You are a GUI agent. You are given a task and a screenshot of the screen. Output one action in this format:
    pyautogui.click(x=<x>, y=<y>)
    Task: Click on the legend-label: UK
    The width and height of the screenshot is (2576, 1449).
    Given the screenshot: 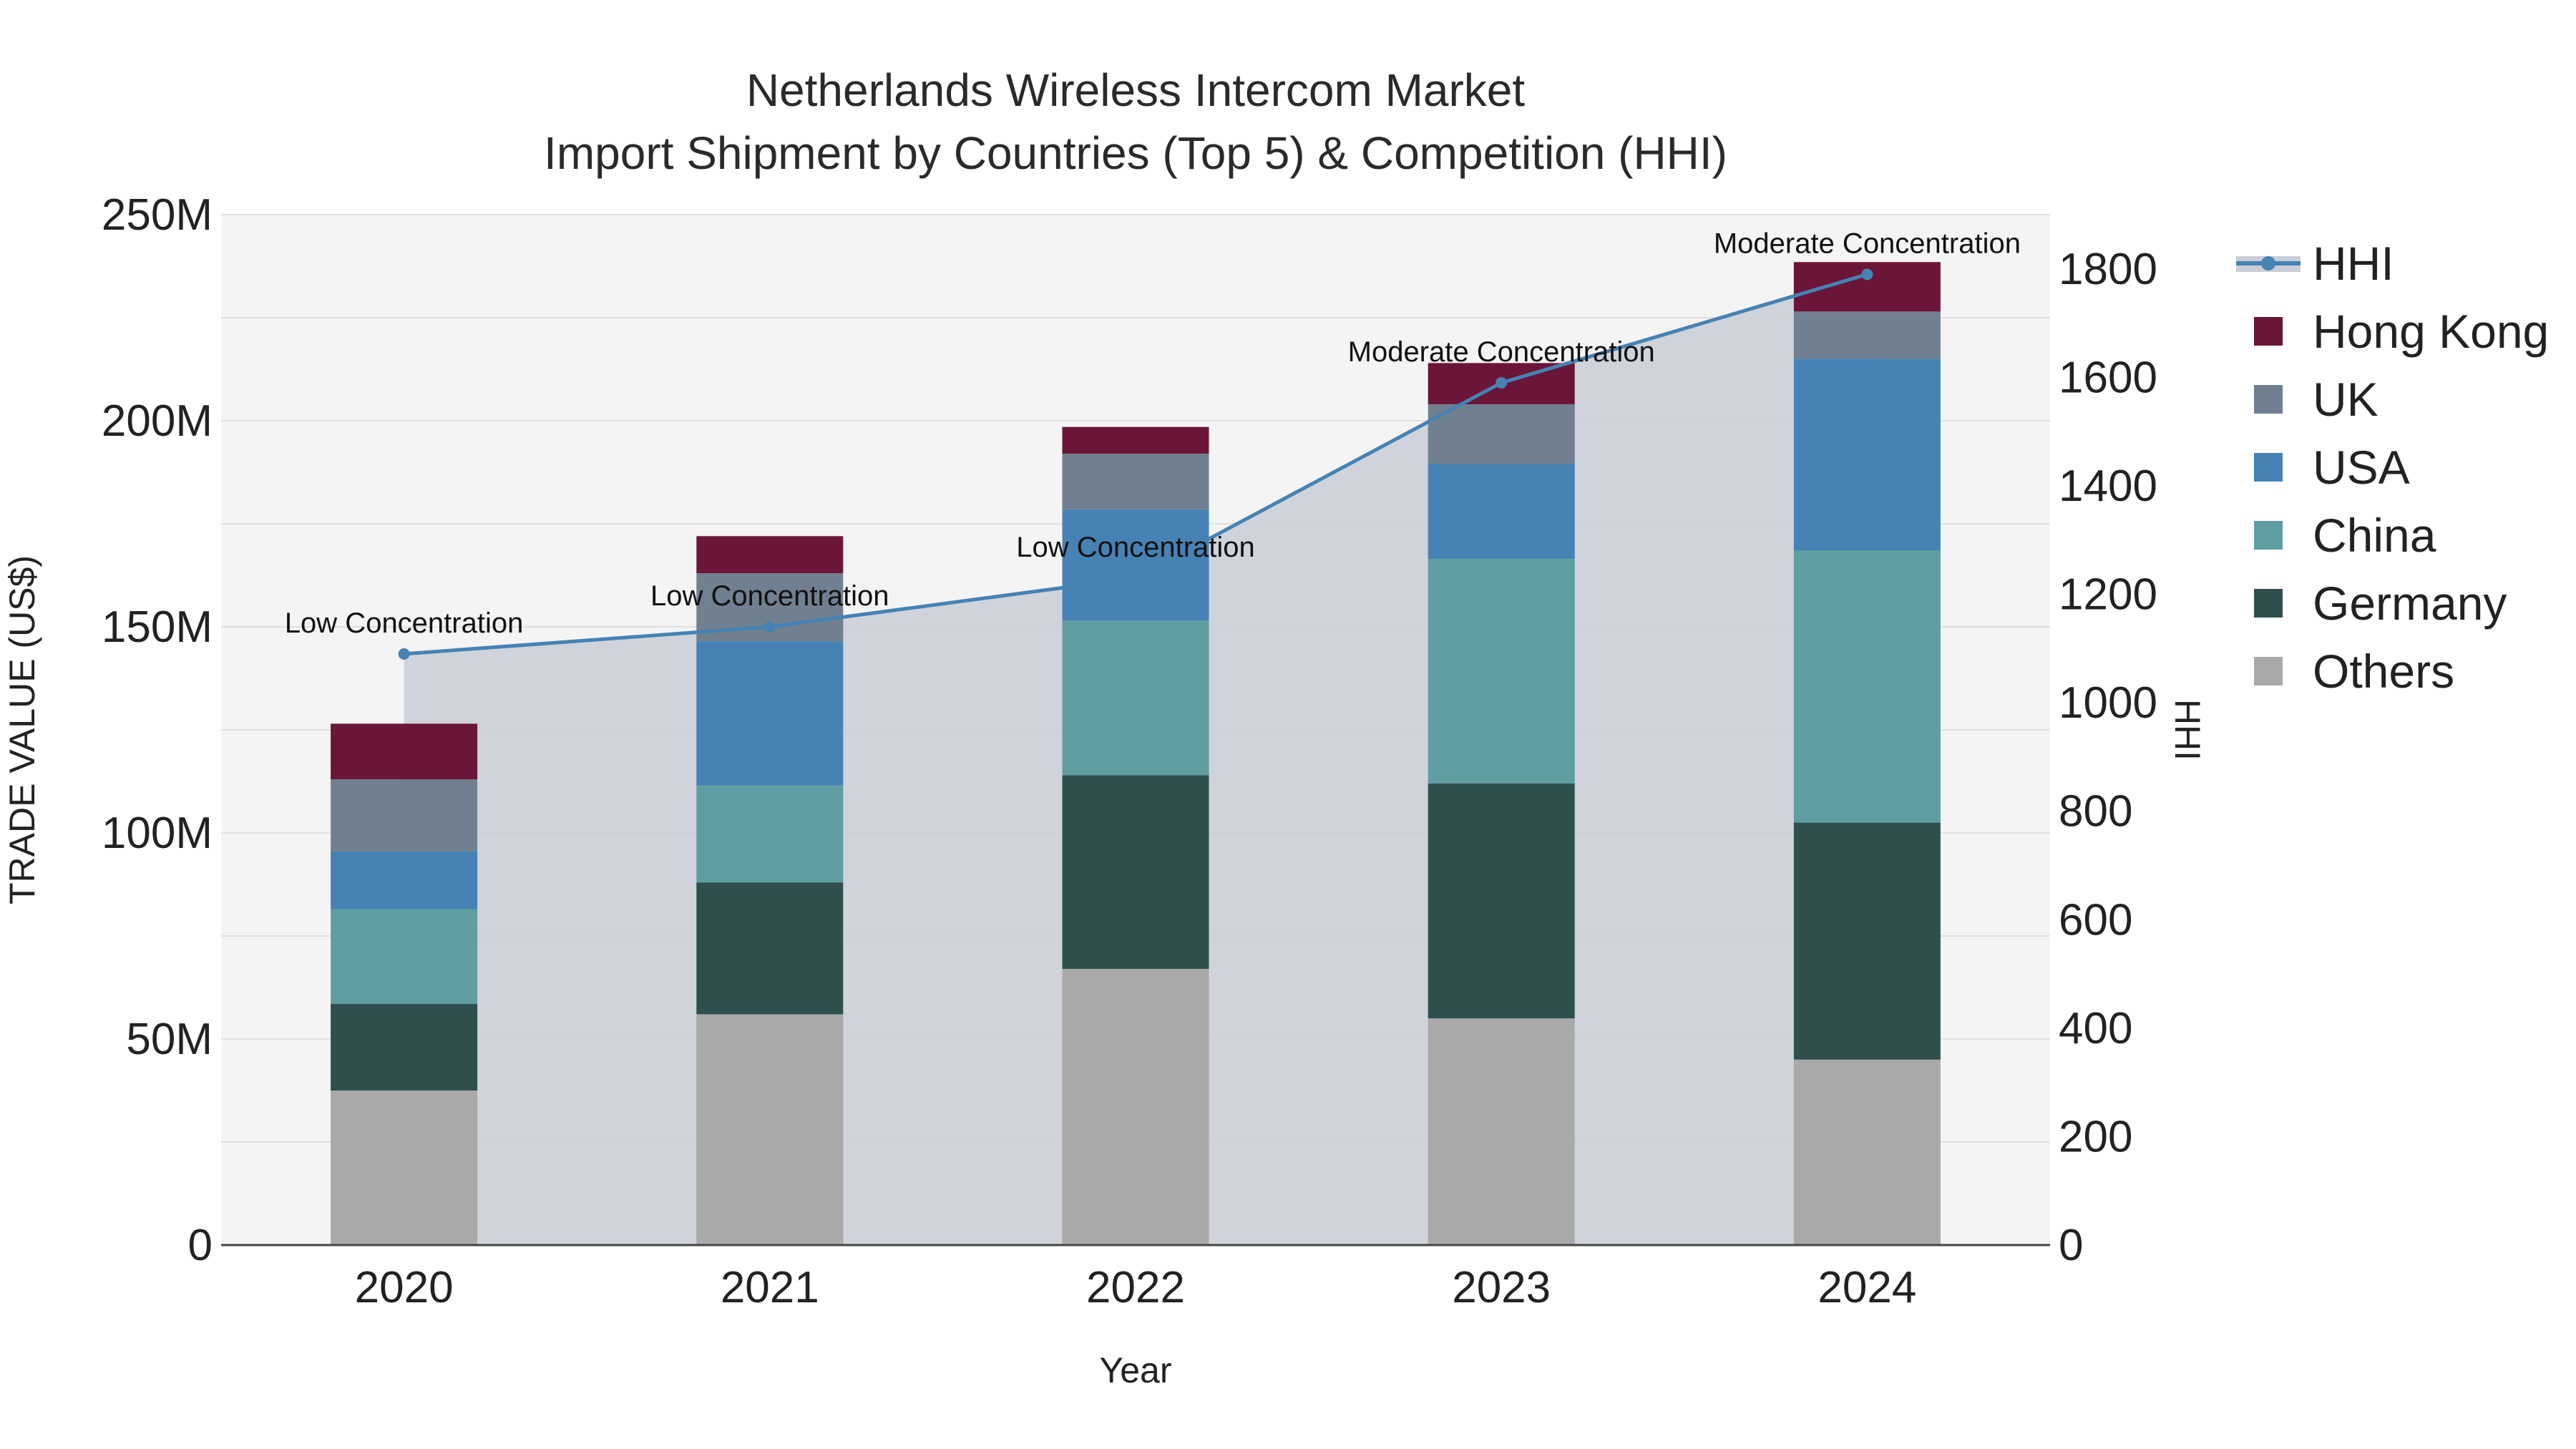 What is the action you would take?
    pyautogui.click(x=2346, y=399)
    